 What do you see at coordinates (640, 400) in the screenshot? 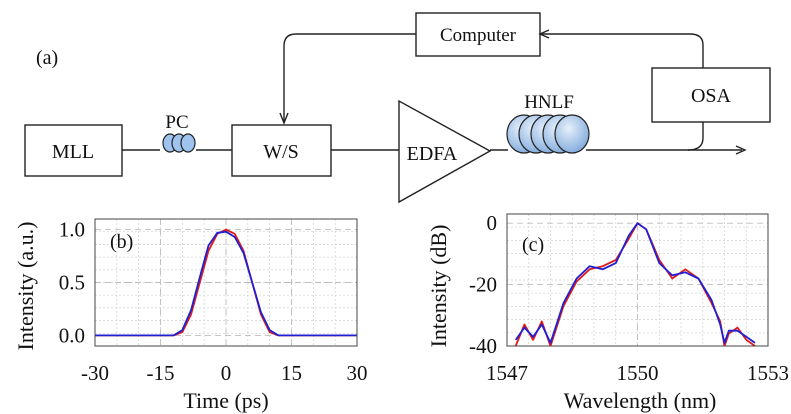
I see `chart-c-xlabel: Wavelength (nm)` at bounding box center [640, 400].